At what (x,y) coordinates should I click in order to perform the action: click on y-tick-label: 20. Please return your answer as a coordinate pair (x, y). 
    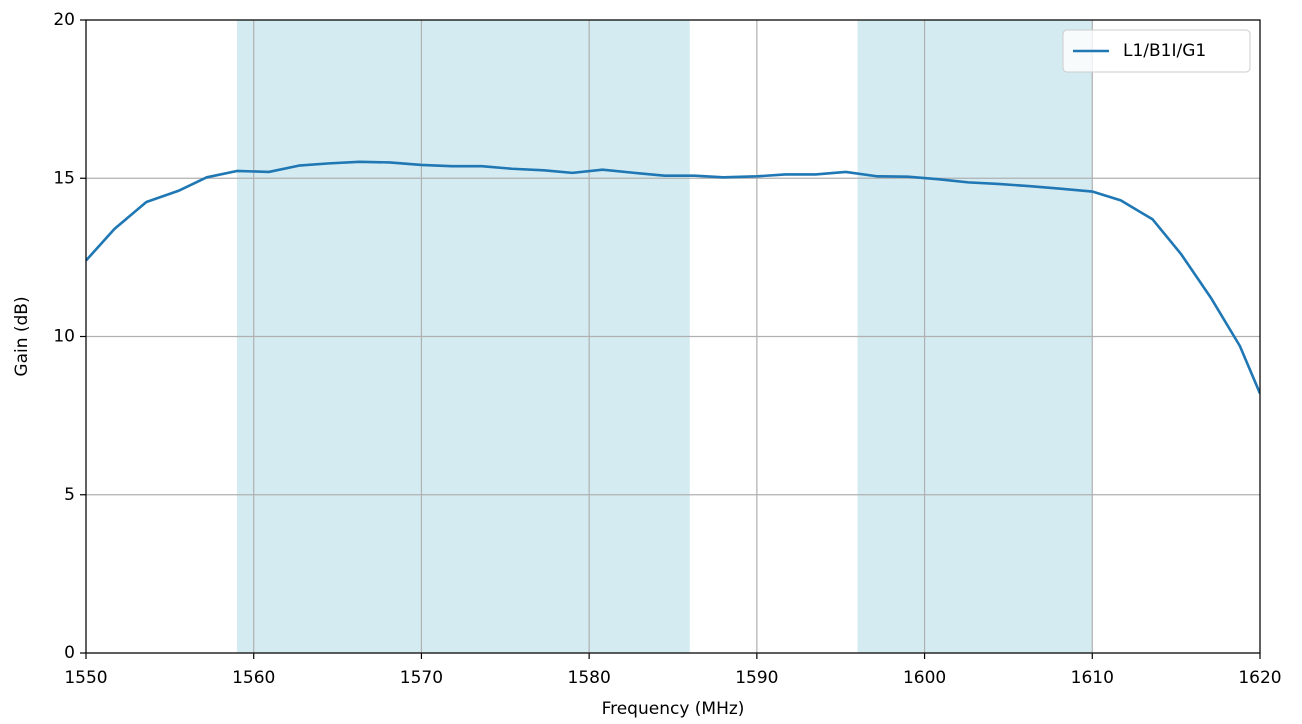
    Looking at the image, I should click on (64, 20).